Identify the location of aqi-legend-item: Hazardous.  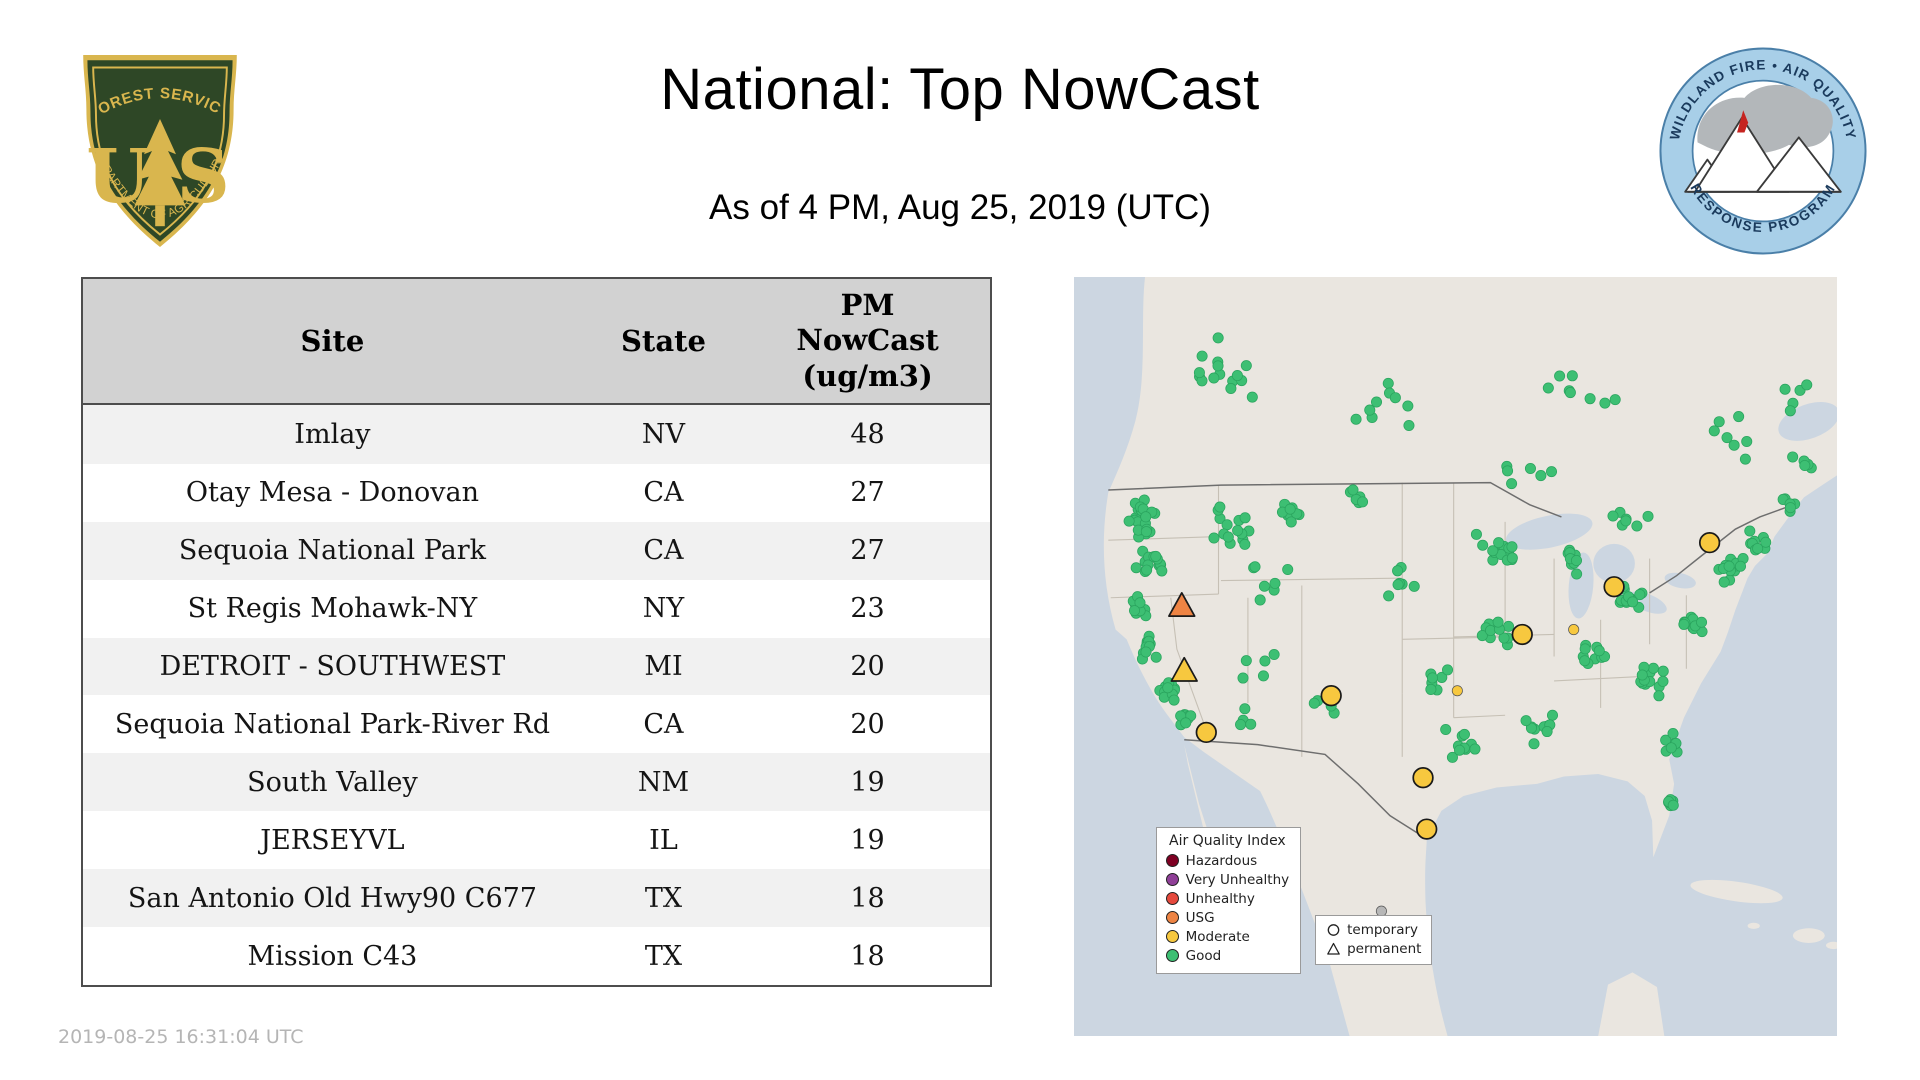
(1227, 861).